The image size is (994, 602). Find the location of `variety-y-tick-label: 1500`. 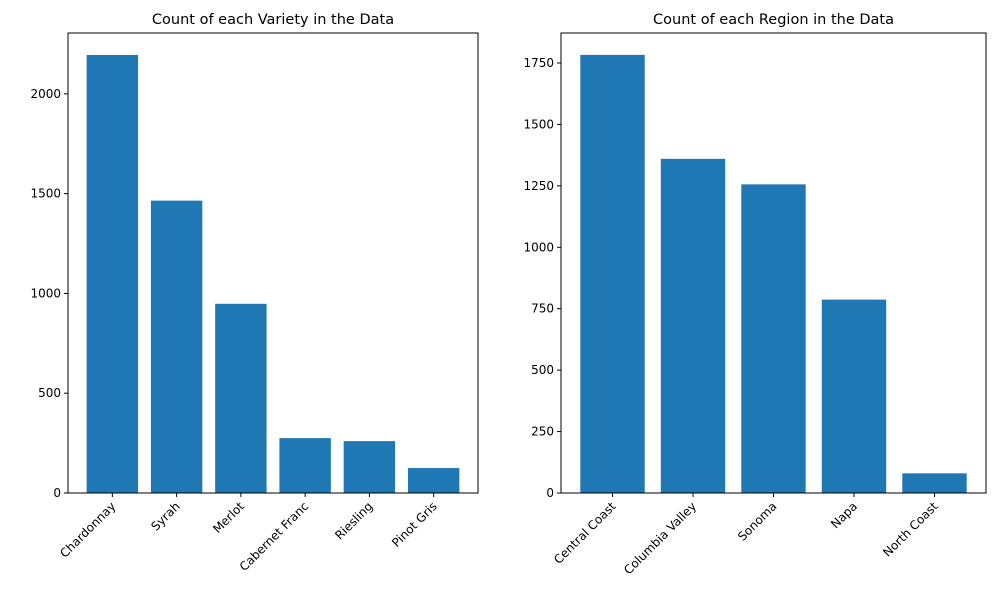

variety-y-tick-label: 1500 is located at coordinates (45, 194).